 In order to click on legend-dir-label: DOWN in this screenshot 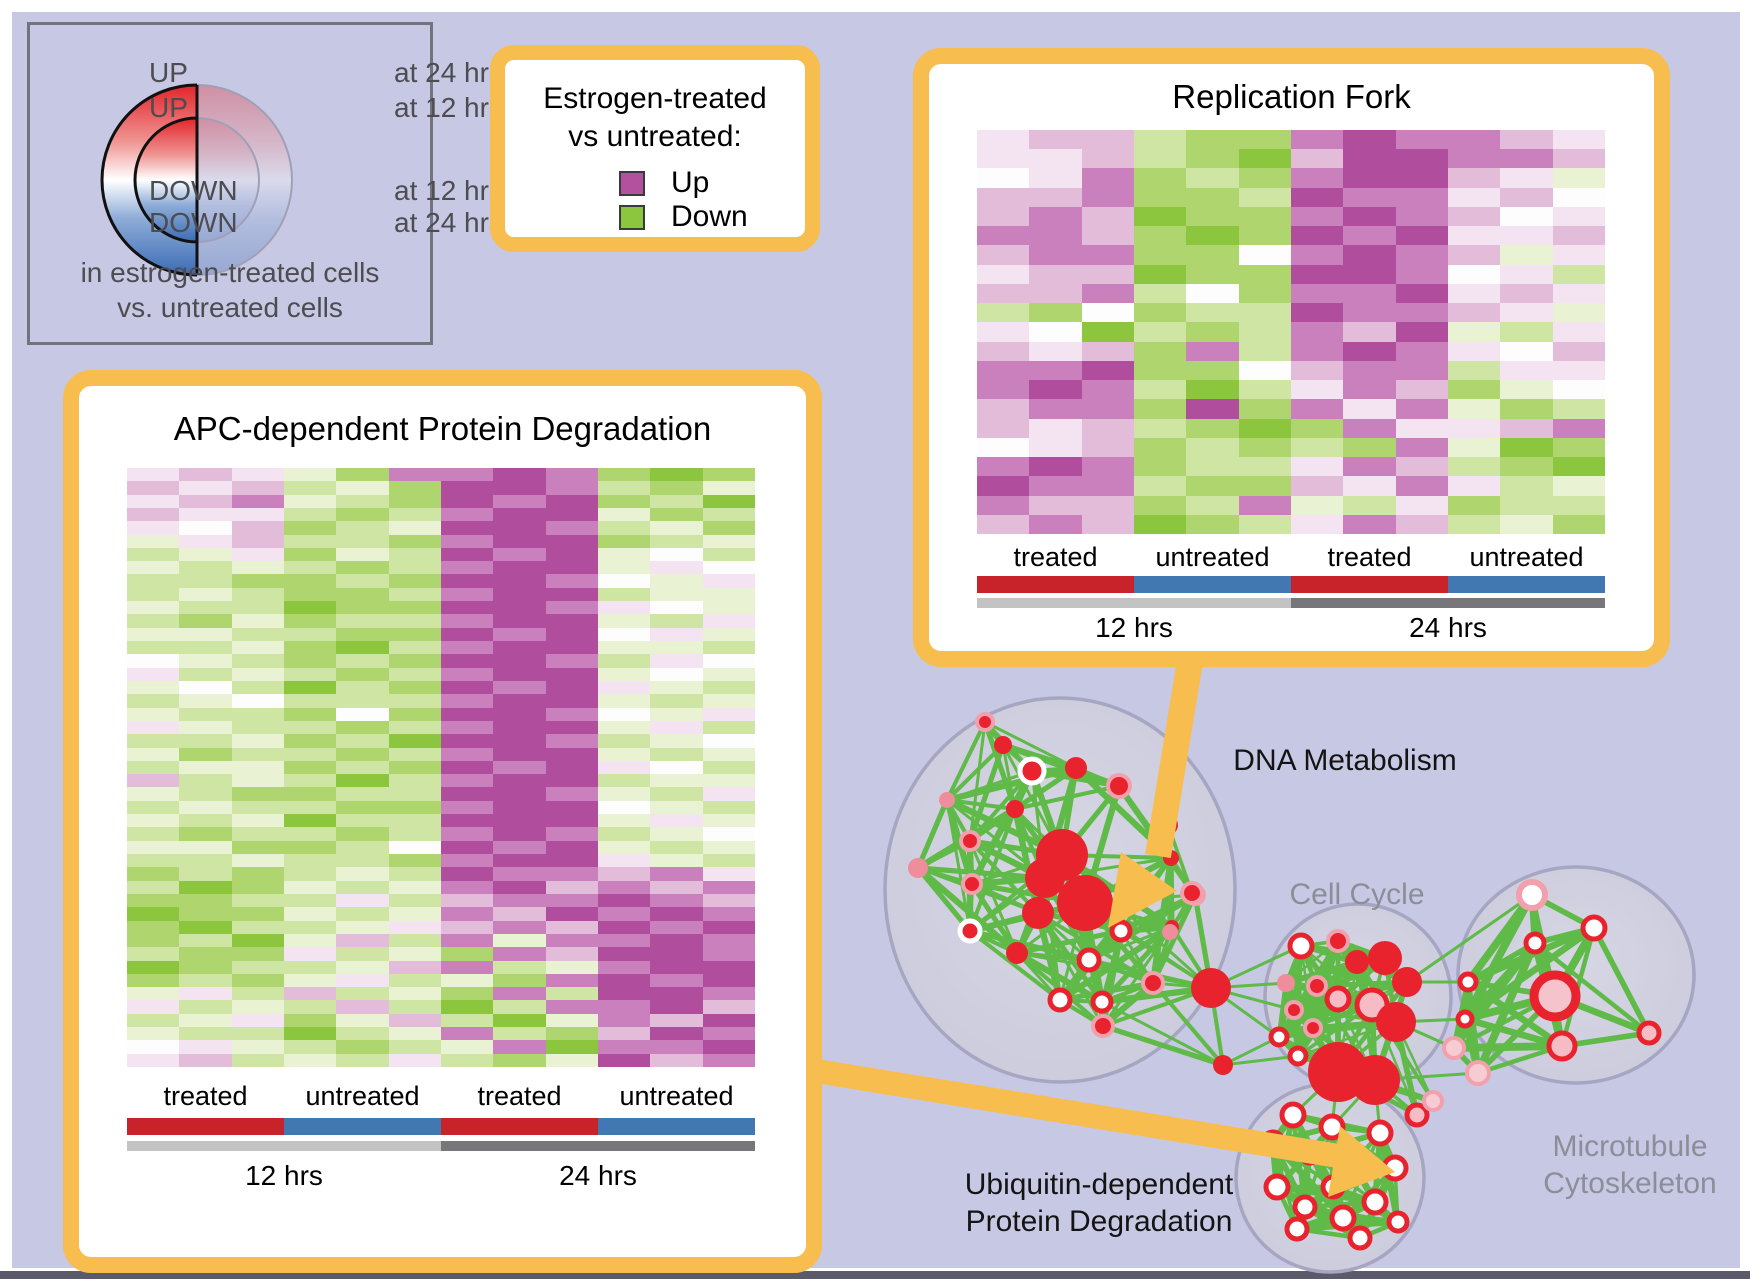, I will do `click(193, 222)`.